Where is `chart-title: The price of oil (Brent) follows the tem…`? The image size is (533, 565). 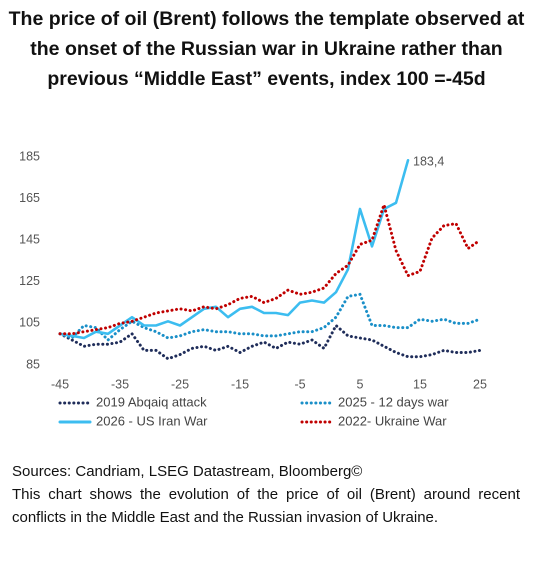 chart-title: The price of oil (Brent) follows the tem… is located at coordinates (266, 49).